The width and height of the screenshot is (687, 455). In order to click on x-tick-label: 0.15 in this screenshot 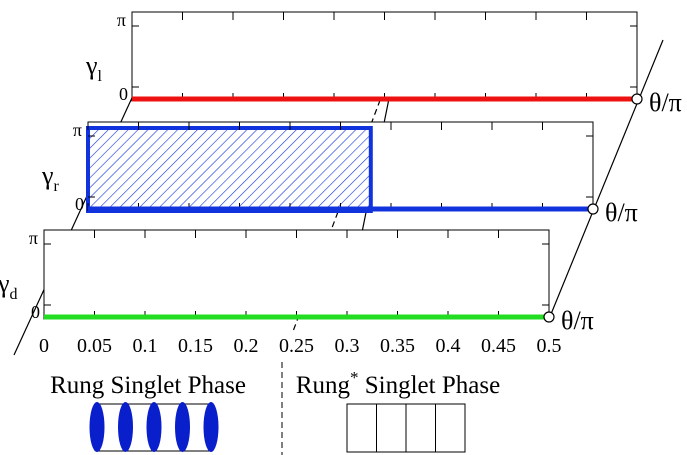, I will do `click(195, 346)`.